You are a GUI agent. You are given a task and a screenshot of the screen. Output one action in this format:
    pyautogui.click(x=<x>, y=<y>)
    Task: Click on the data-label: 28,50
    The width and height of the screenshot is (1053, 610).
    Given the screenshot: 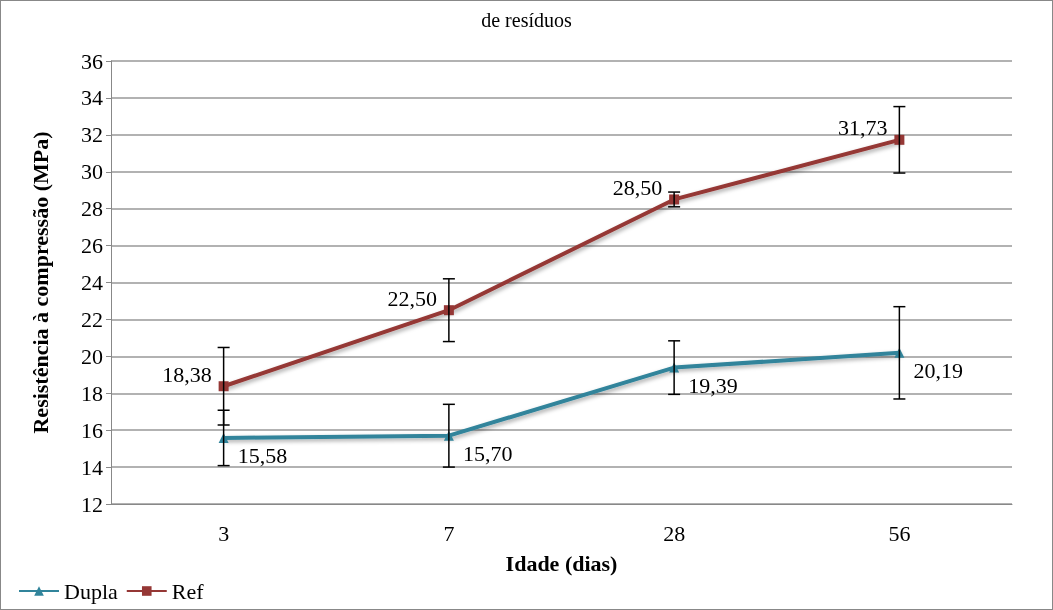 What is the action you would take?
    pyautogui.click(x=637, y=187)
    